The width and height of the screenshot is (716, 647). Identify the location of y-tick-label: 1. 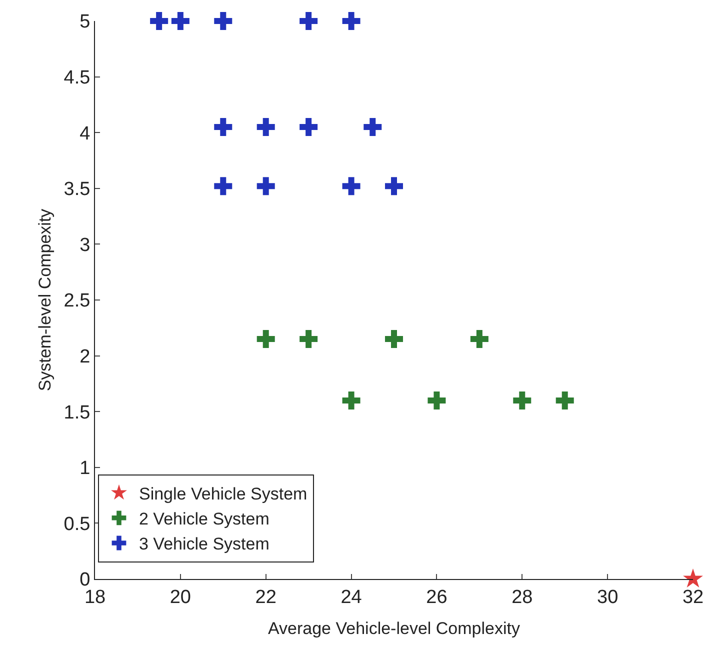
(85, 469).